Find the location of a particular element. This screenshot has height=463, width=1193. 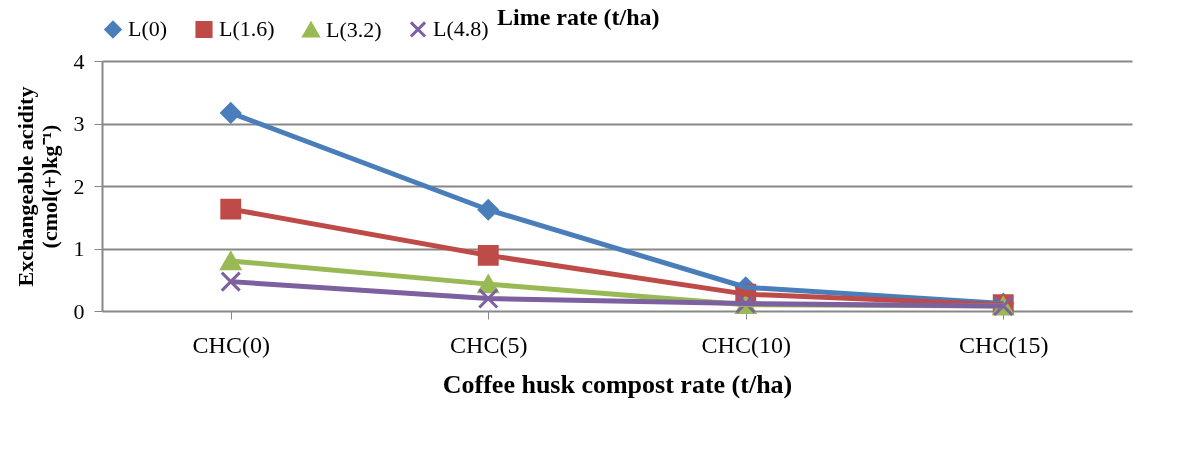

y-tick-label: 4 is located at coordinates (79, 61).